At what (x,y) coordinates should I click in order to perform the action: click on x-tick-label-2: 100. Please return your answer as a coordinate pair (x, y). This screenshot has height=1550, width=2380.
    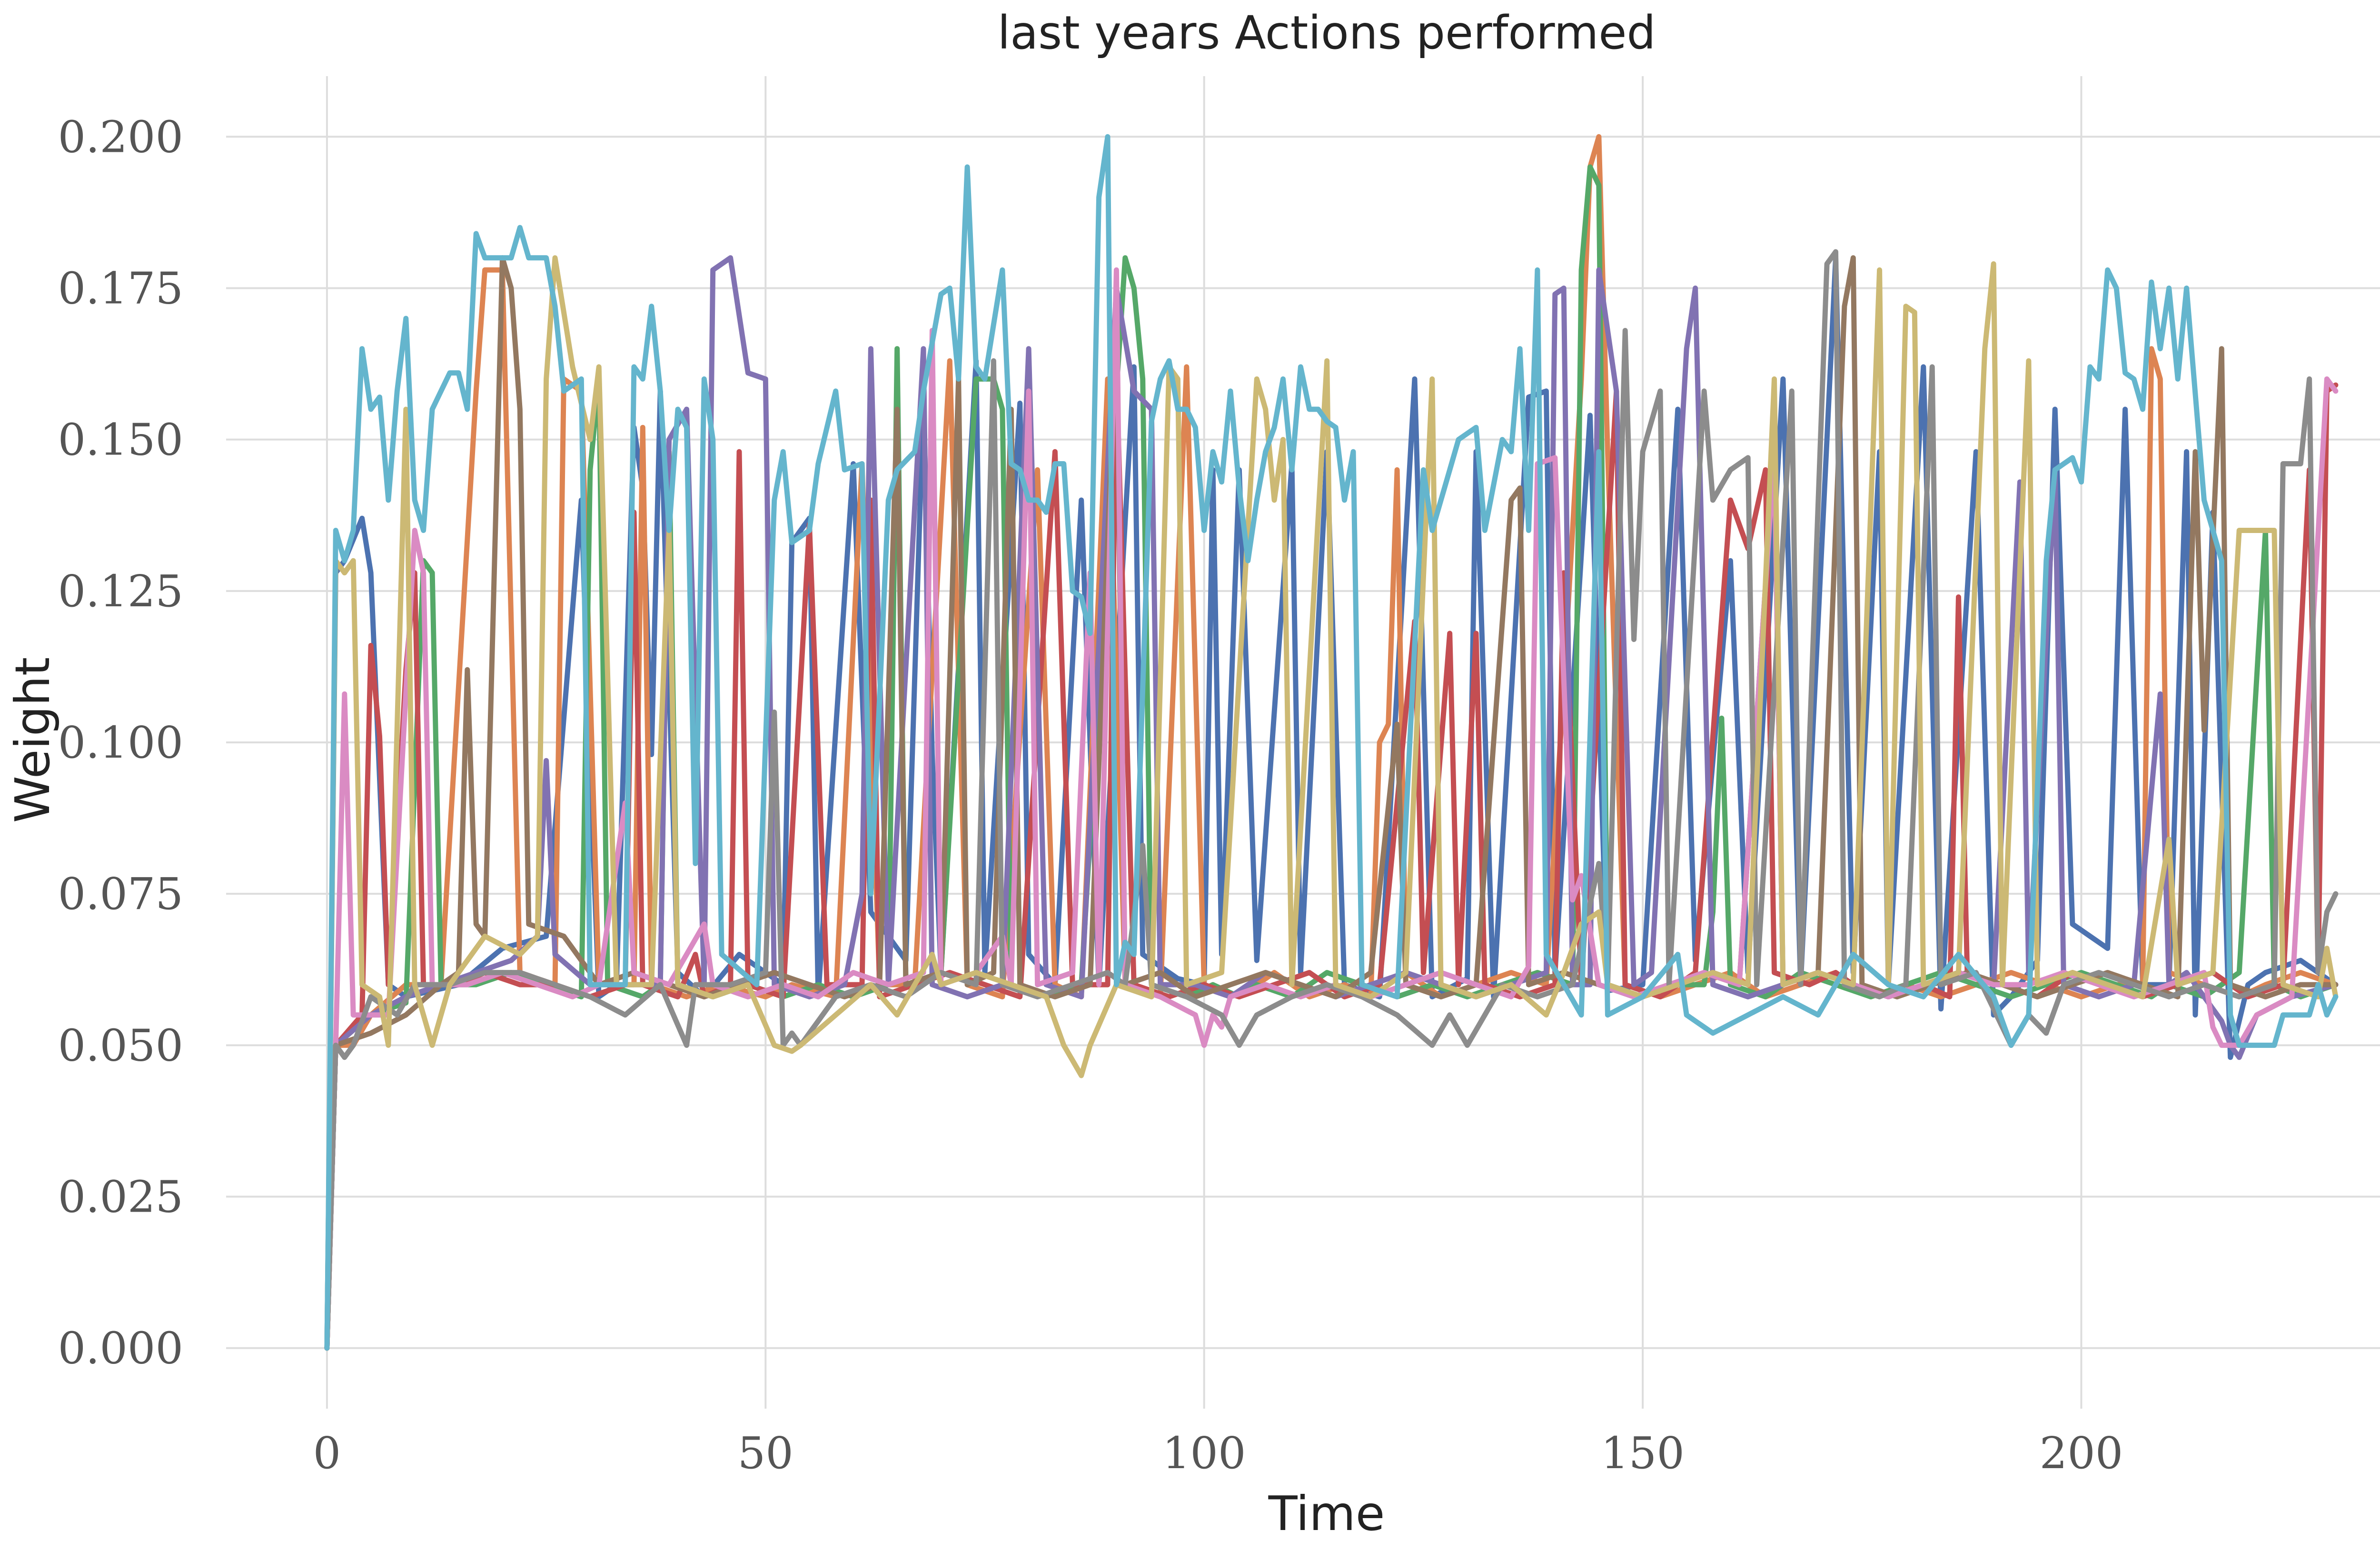
    Looking at the image, I should click on (1204, 1453).